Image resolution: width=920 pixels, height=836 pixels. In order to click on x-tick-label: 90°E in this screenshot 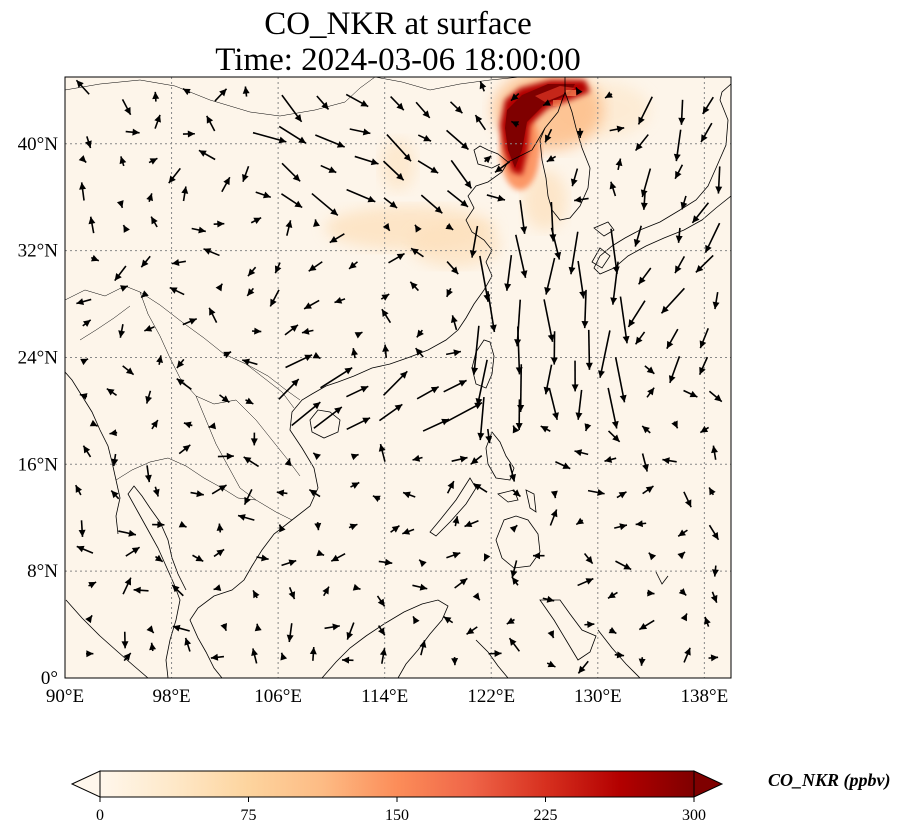, I will do `click(65, 696)`.